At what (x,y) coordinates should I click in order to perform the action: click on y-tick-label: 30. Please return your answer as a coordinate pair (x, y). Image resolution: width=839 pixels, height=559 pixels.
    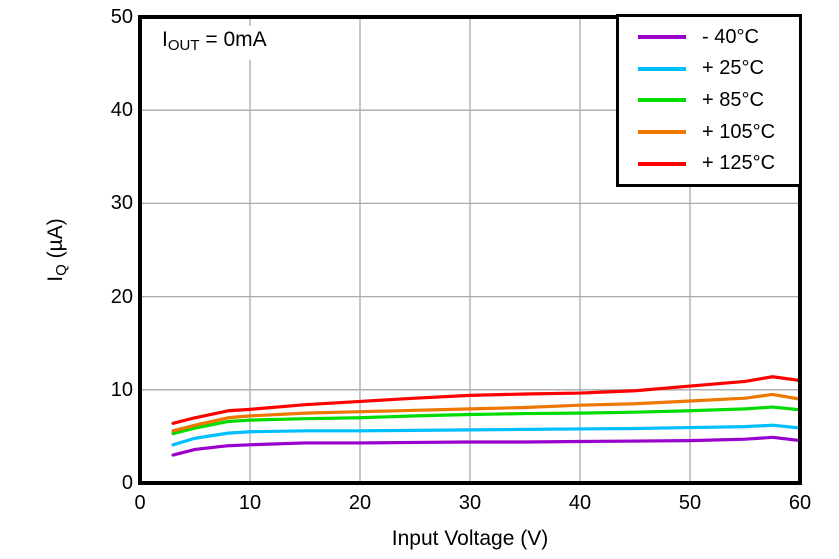
    Looking at the image, I should click on (121, 203).